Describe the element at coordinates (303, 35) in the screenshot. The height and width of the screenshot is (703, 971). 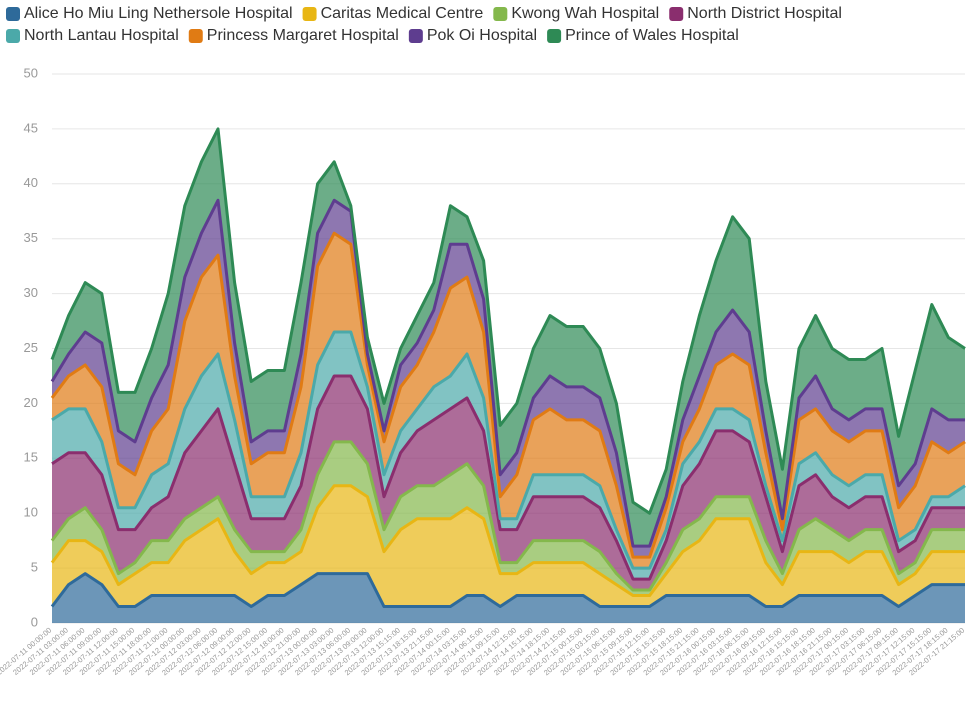
I see `legend-label: Princess Margaret Hospital` at that location.